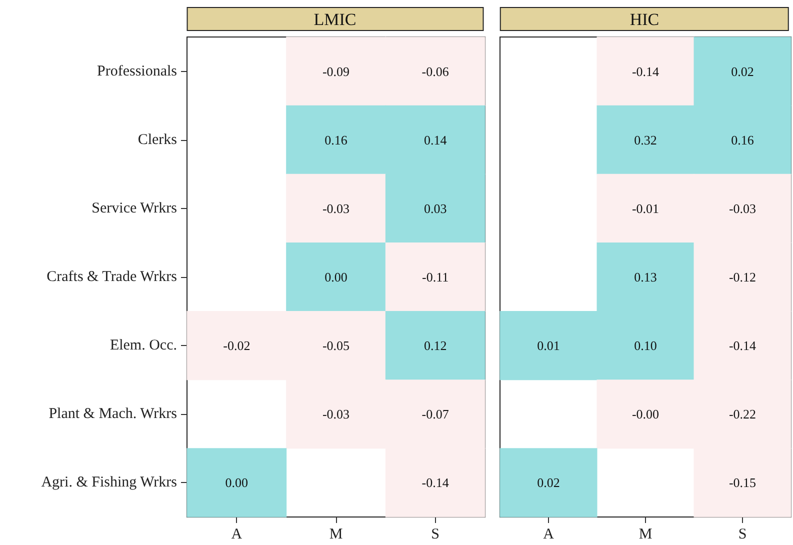 The image size is (793, 545). I want to click on data-label: -0.22, so click(742, 414).